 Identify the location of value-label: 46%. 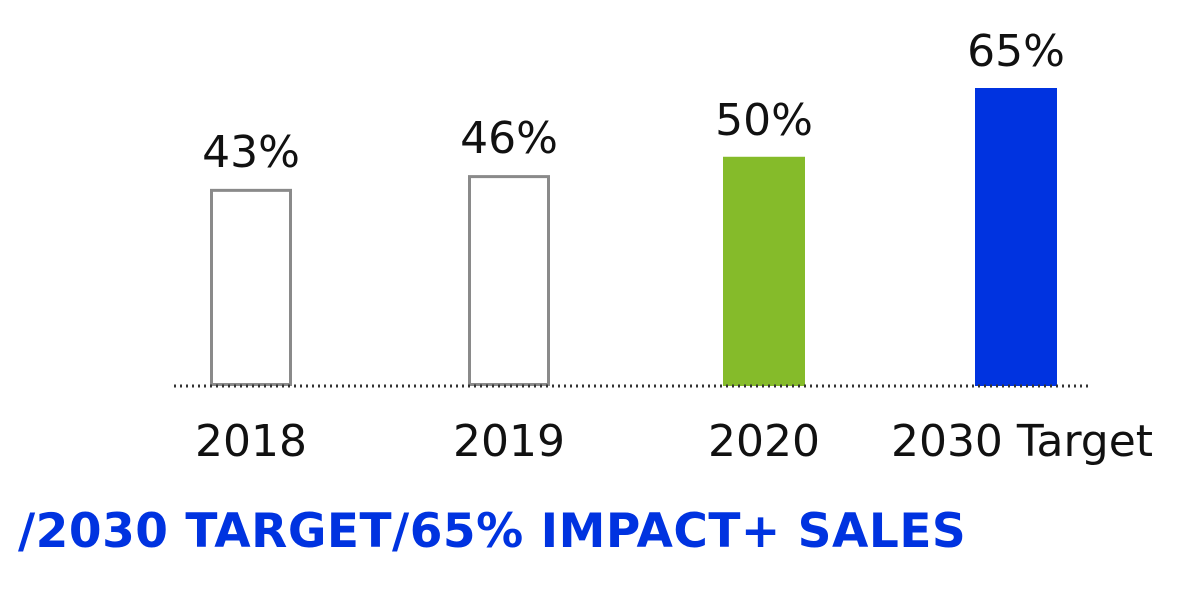
(509, 138).